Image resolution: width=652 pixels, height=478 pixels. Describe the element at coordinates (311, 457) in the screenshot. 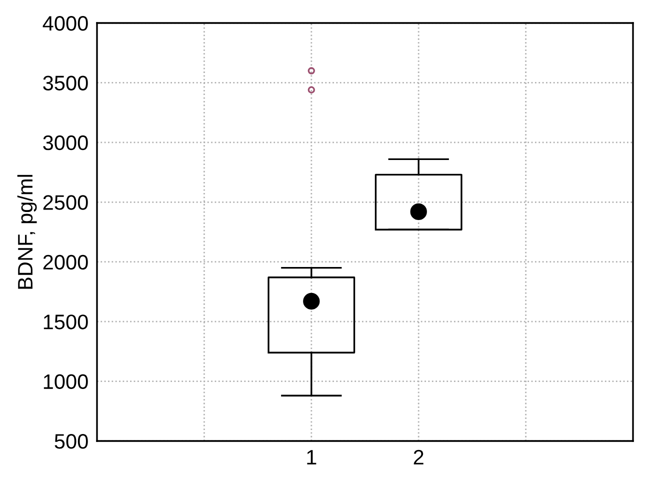

I see `x-tick-label: 1` at that location.